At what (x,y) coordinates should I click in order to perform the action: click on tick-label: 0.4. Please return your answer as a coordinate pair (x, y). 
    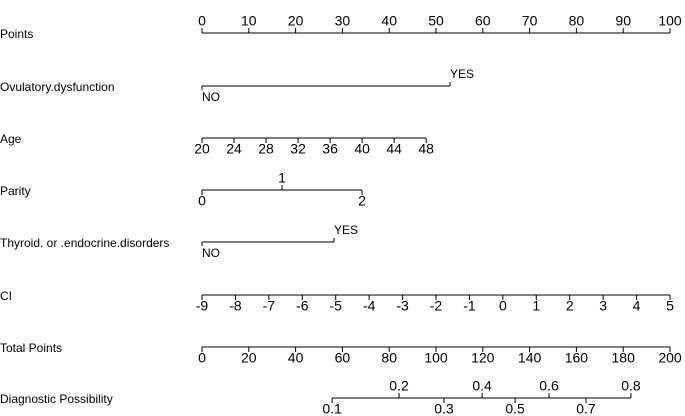
    Looking at the image, I should click on (482, 386).